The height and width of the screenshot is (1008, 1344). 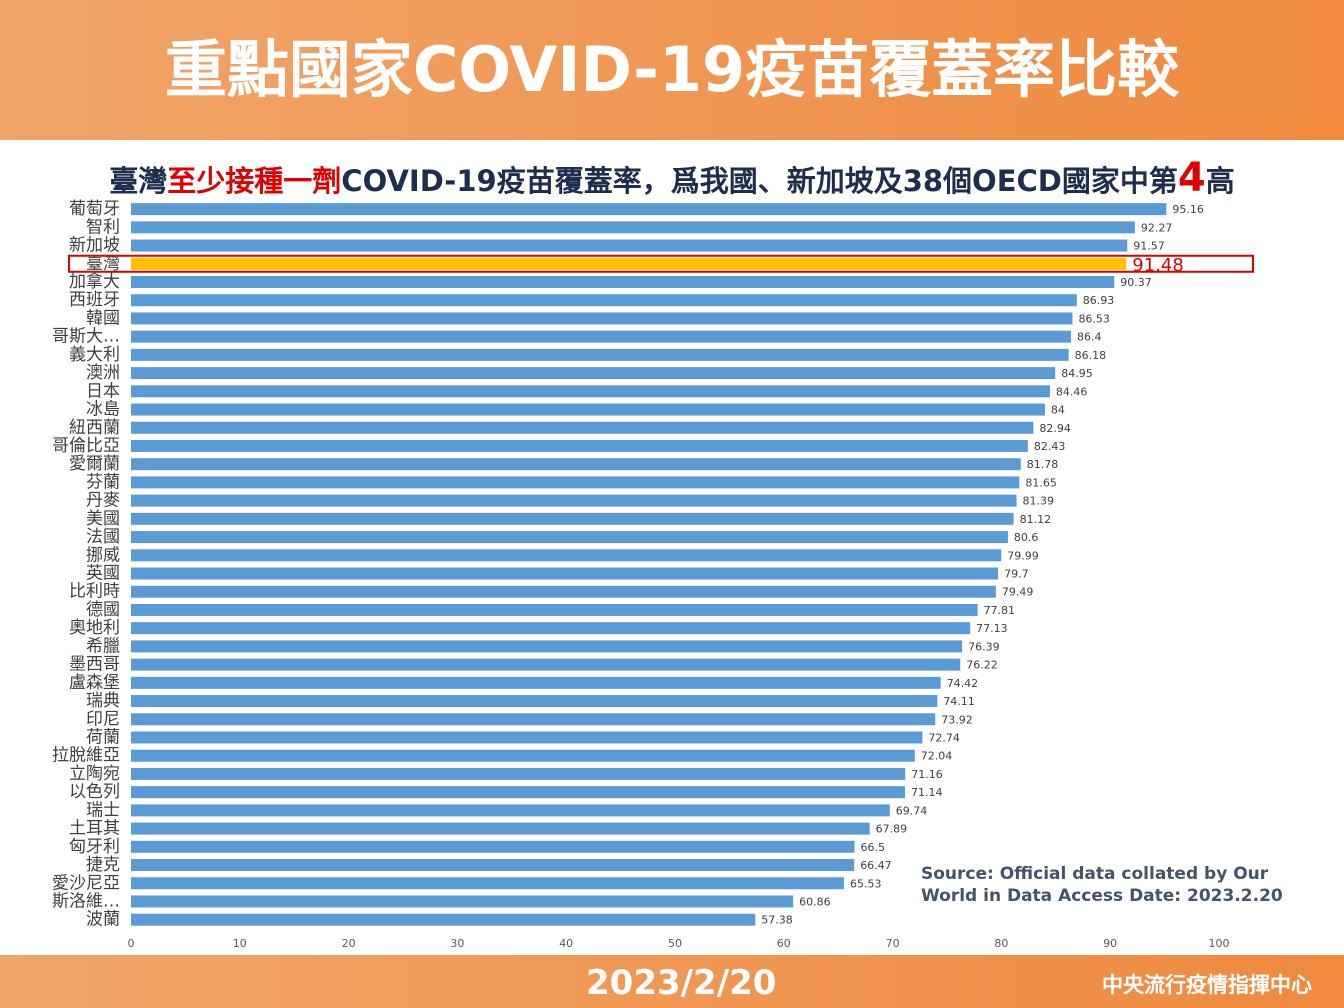 I want to click on value-label: 84.95, so click(x=1077, y=373).